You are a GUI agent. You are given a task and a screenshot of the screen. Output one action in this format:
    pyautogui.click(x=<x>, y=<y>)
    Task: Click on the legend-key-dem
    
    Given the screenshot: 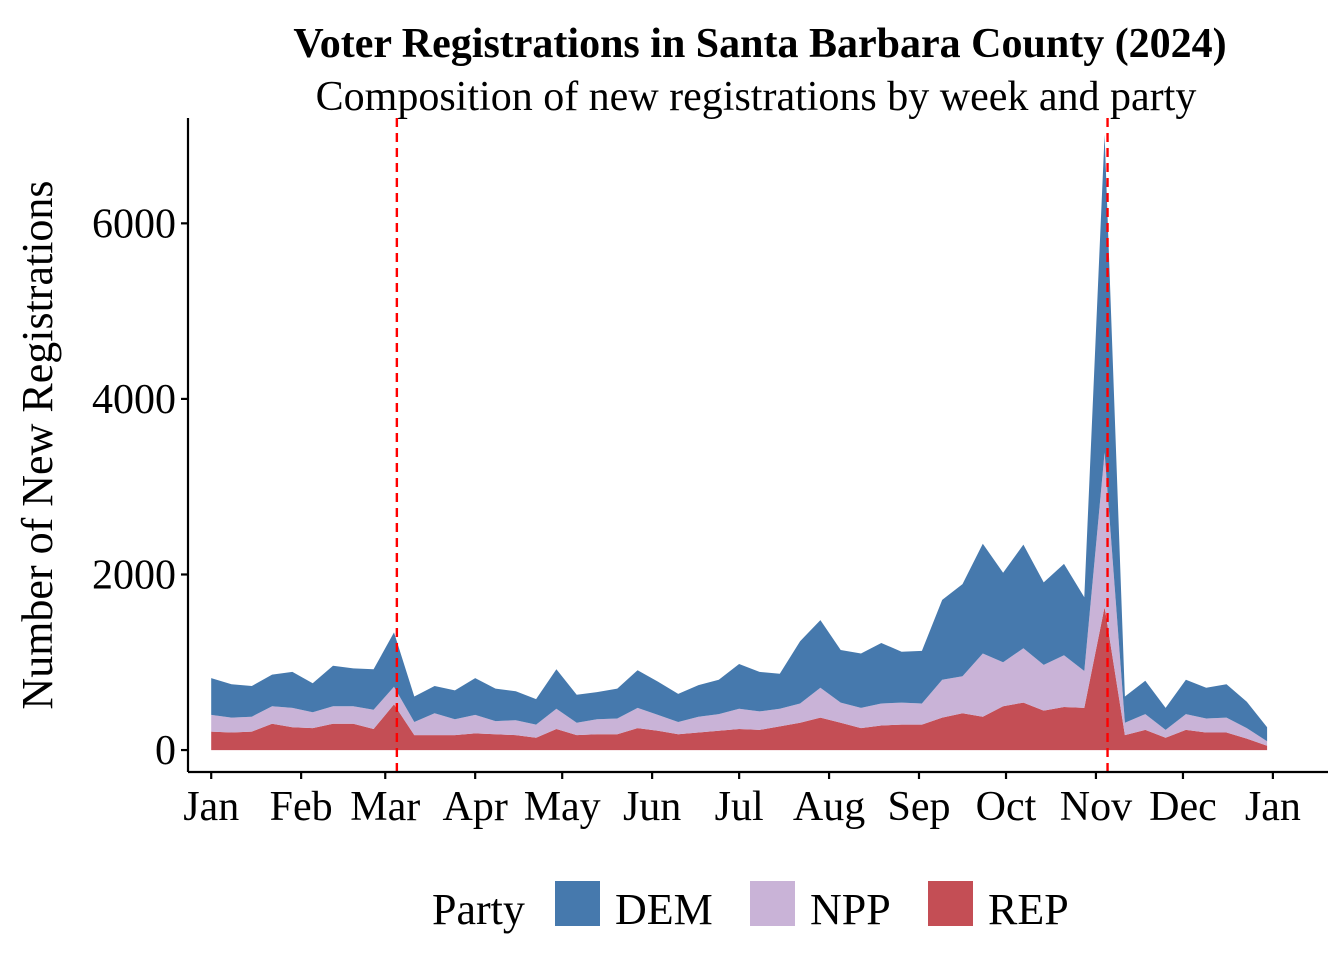 What is the action you would take?
    pyautogui.click(x=577, y=903)
    